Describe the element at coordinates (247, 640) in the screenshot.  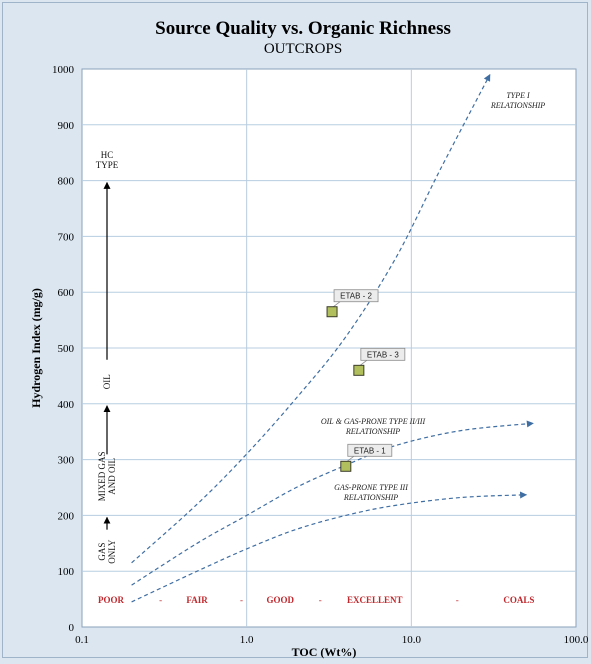
I see `x-tick-label: 1.0` at that location.